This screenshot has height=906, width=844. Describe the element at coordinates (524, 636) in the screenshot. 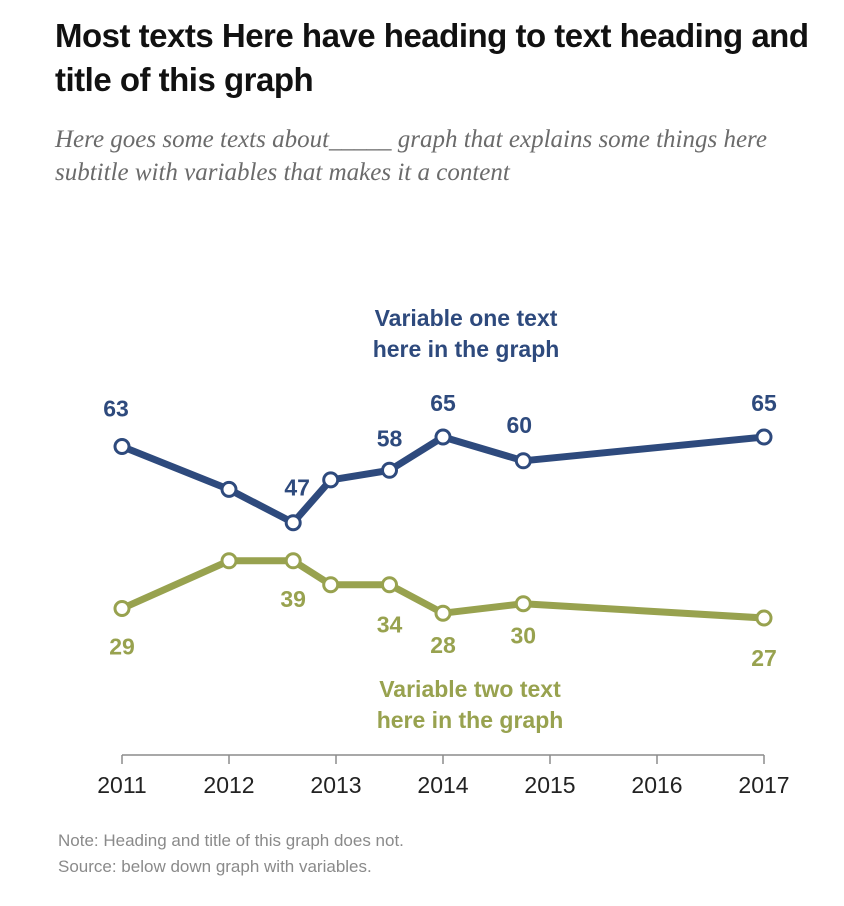

I see `data-label: 30` at that location.